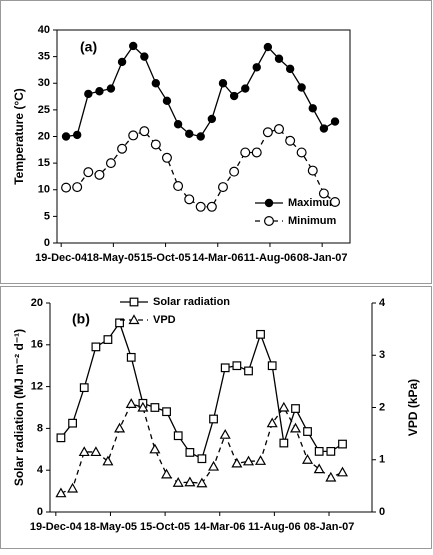 This screenshot has width=433, height=555. What do you see at coordinates (413, 407) in the screenshot?
I see `y2-axis-label: VPD (kPa)` at bounding box center [413, 407].